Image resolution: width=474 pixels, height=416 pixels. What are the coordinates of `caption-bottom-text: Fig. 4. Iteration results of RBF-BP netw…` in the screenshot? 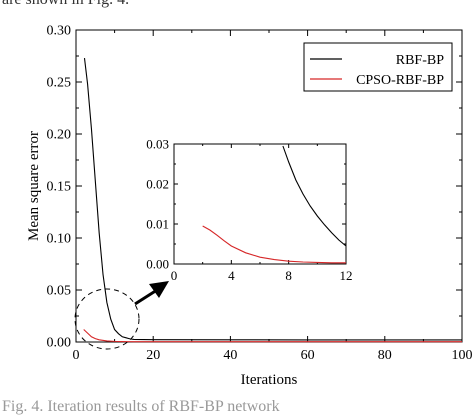 It's located at (141, 406).